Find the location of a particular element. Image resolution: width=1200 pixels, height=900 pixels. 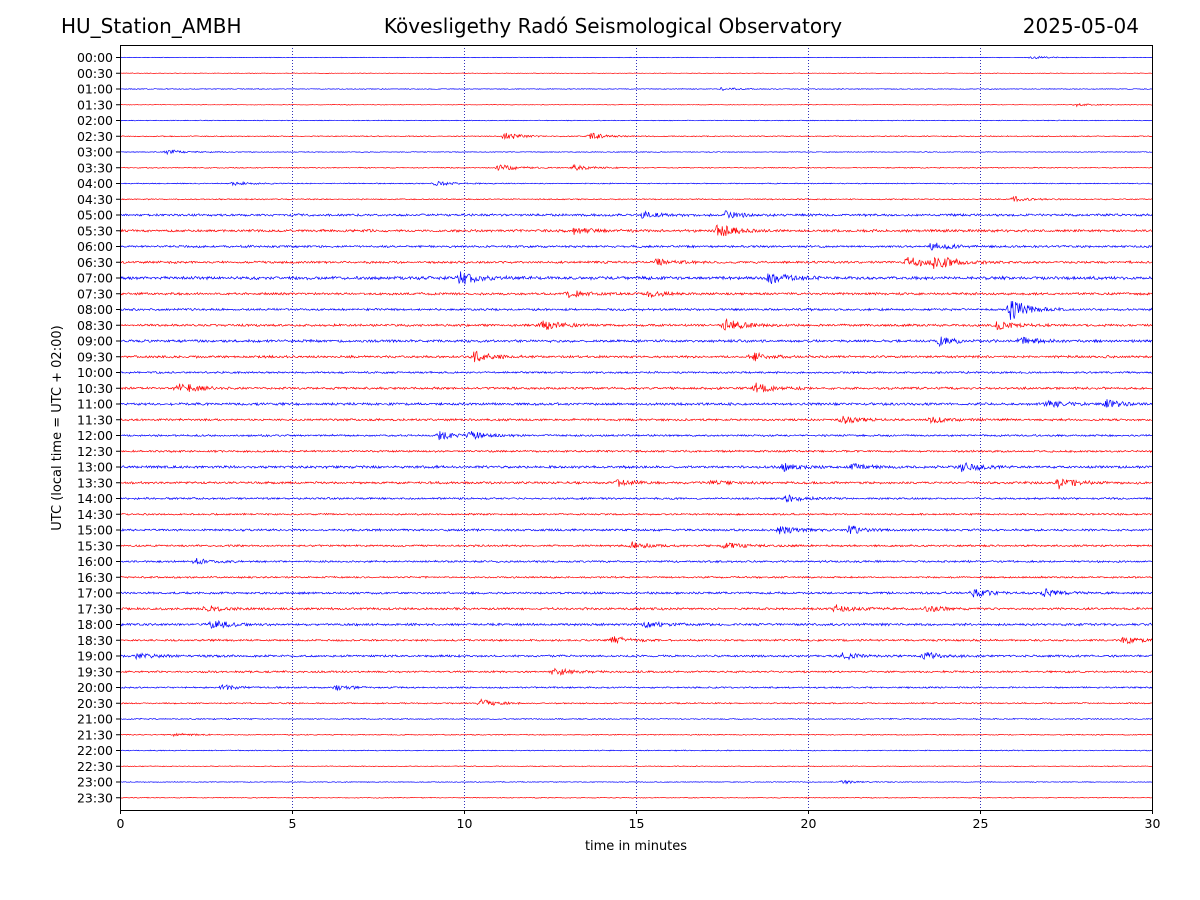

x-tick-label: 25 is located at coordinates (981, 823).